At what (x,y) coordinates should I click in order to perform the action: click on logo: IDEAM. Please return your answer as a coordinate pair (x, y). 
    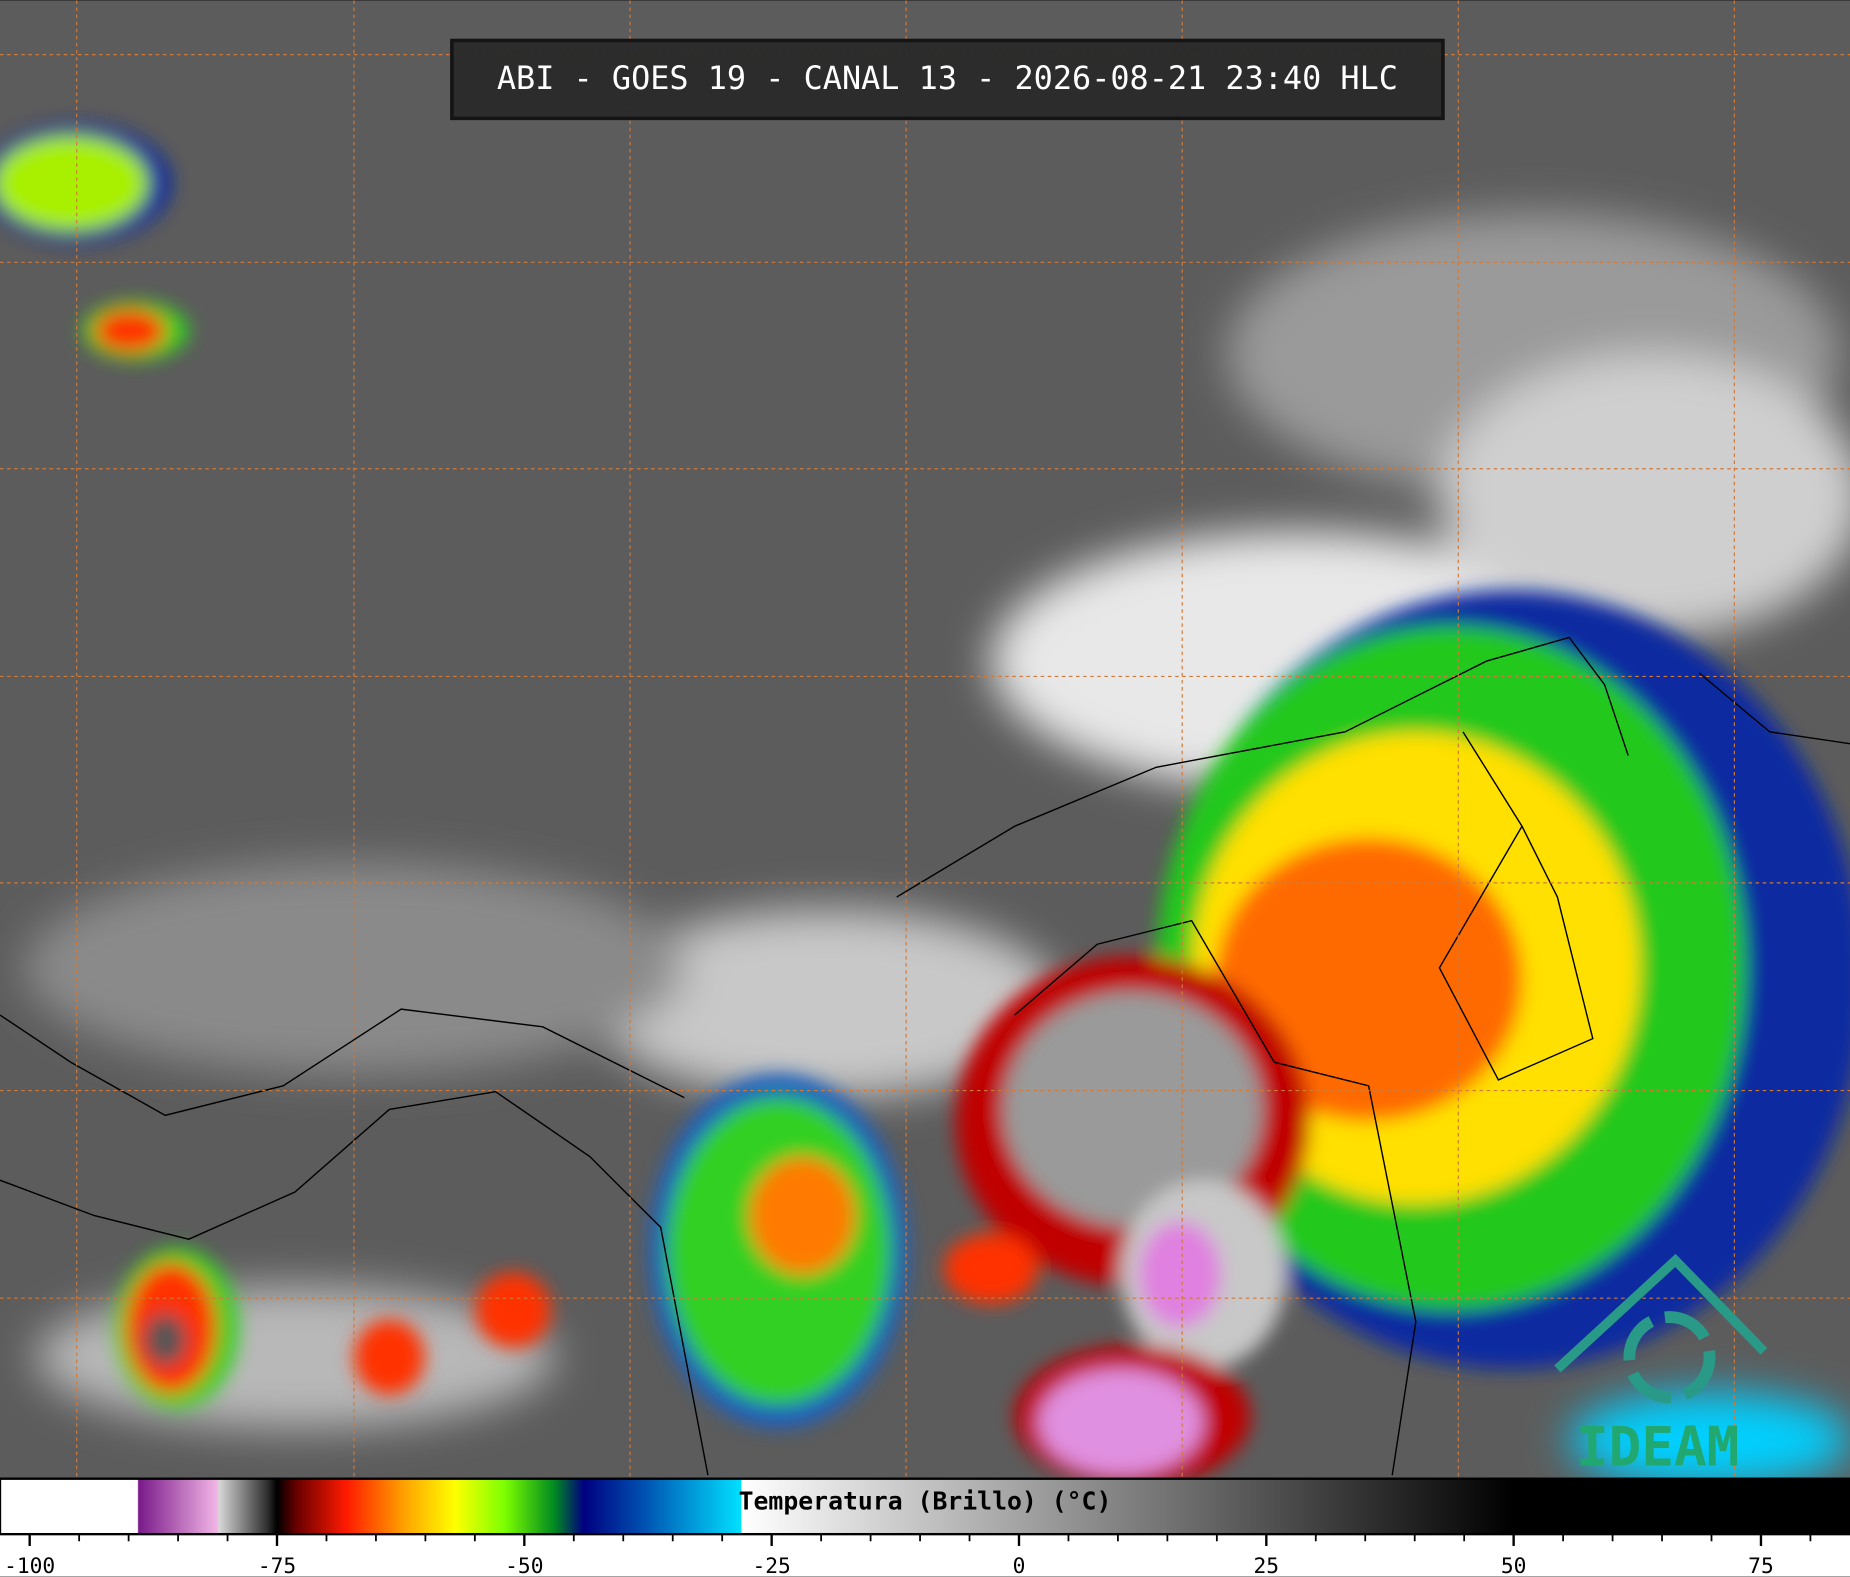
    Looking at the image, I should click on (1661, 1366).